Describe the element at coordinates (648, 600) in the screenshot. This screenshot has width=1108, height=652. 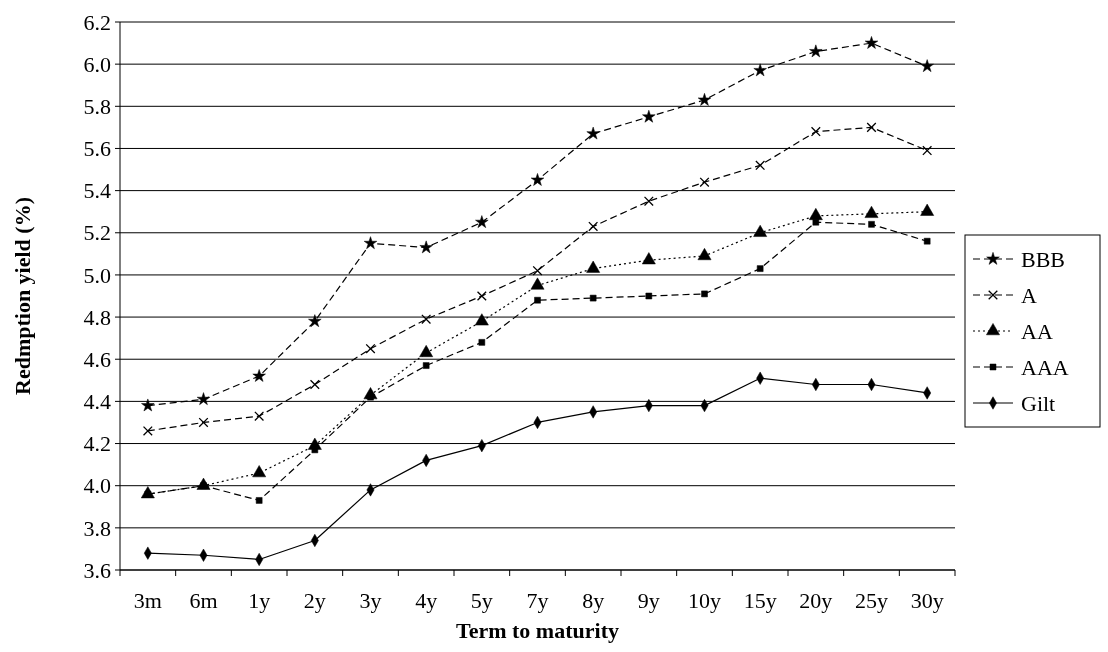
I see `x-tick-label: 9y` at that location.